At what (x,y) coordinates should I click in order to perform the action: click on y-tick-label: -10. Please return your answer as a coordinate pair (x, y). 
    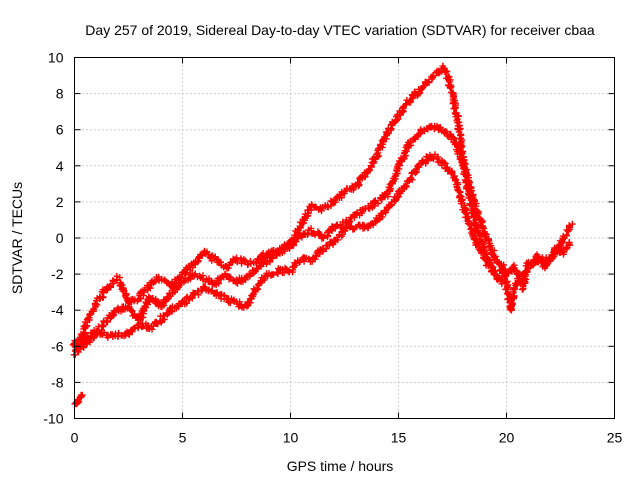
    Looking at the image, I should click on (53, 419).